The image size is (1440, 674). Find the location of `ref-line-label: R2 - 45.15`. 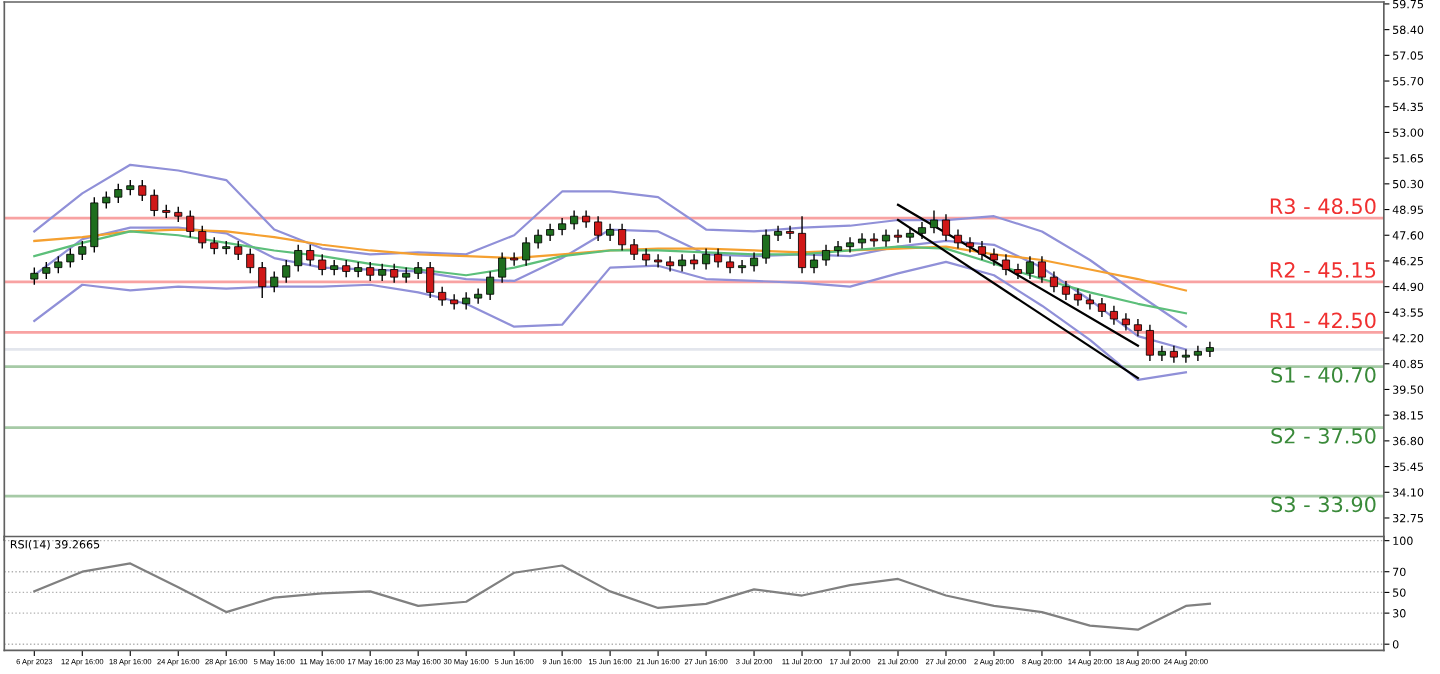

ref-line-label: R2 - 45.15 is located at coordinates (1323, 270).